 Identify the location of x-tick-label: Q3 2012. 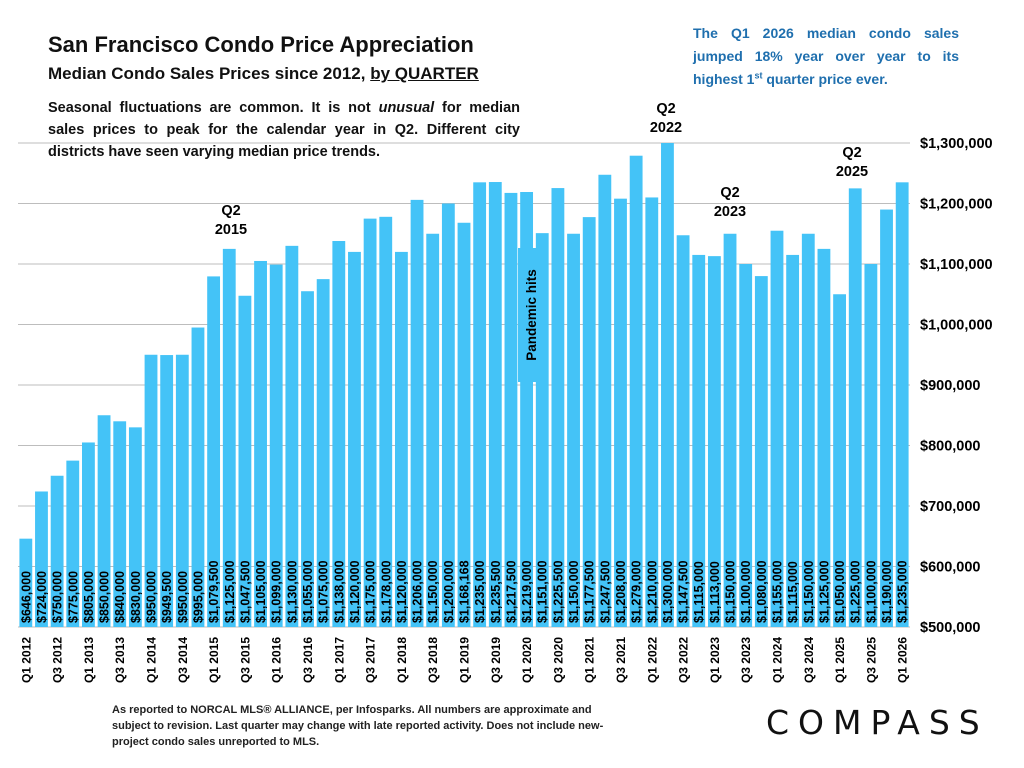
(58, 660).